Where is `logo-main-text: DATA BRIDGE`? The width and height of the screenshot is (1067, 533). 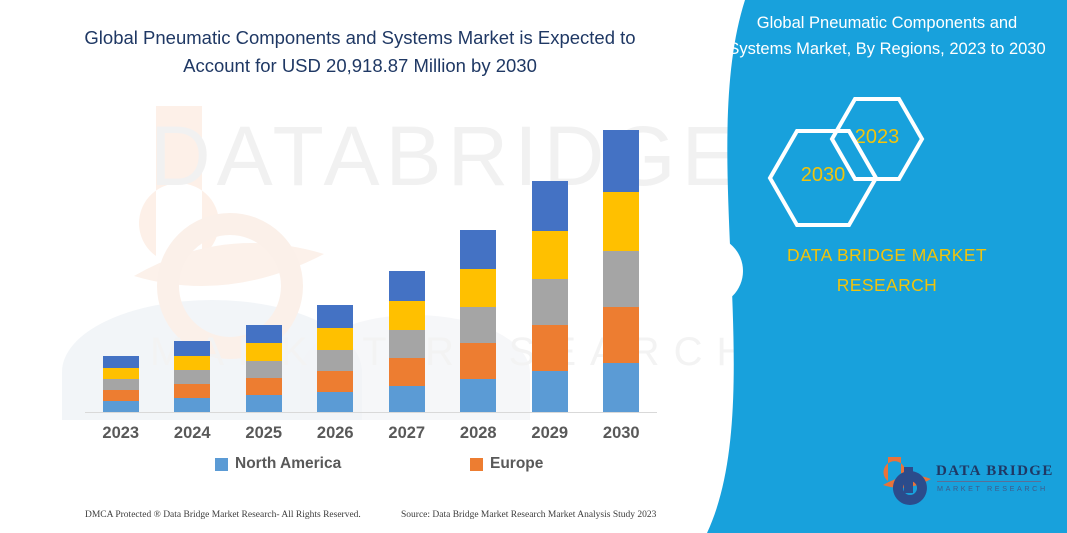 logo-main-text: DATA BRIDGE is located at coordinates (995, 471).